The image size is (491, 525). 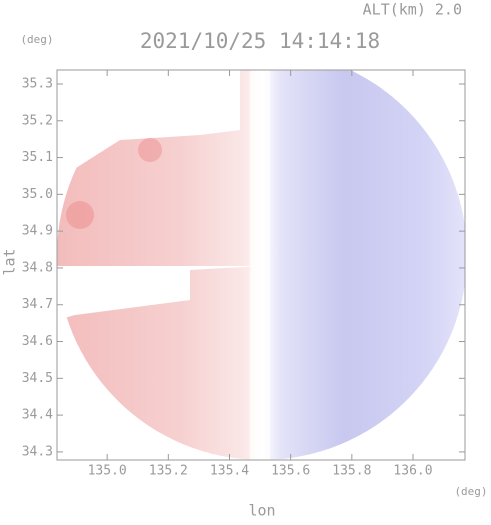 I want to click on y-tick-label: 34.8, so click(x=37, y=267).